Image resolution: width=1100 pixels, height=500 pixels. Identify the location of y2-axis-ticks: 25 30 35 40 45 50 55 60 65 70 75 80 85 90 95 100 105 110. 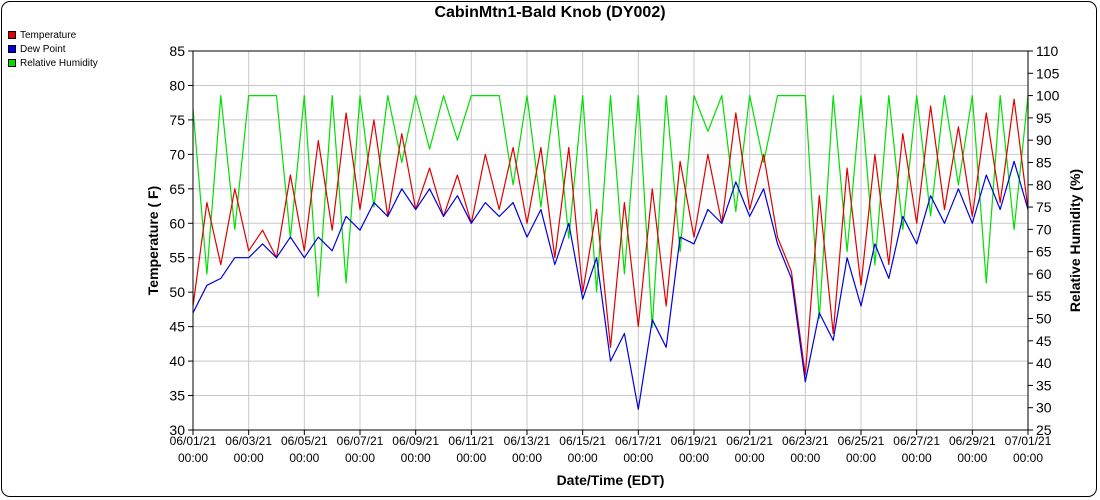
(1044, 240).